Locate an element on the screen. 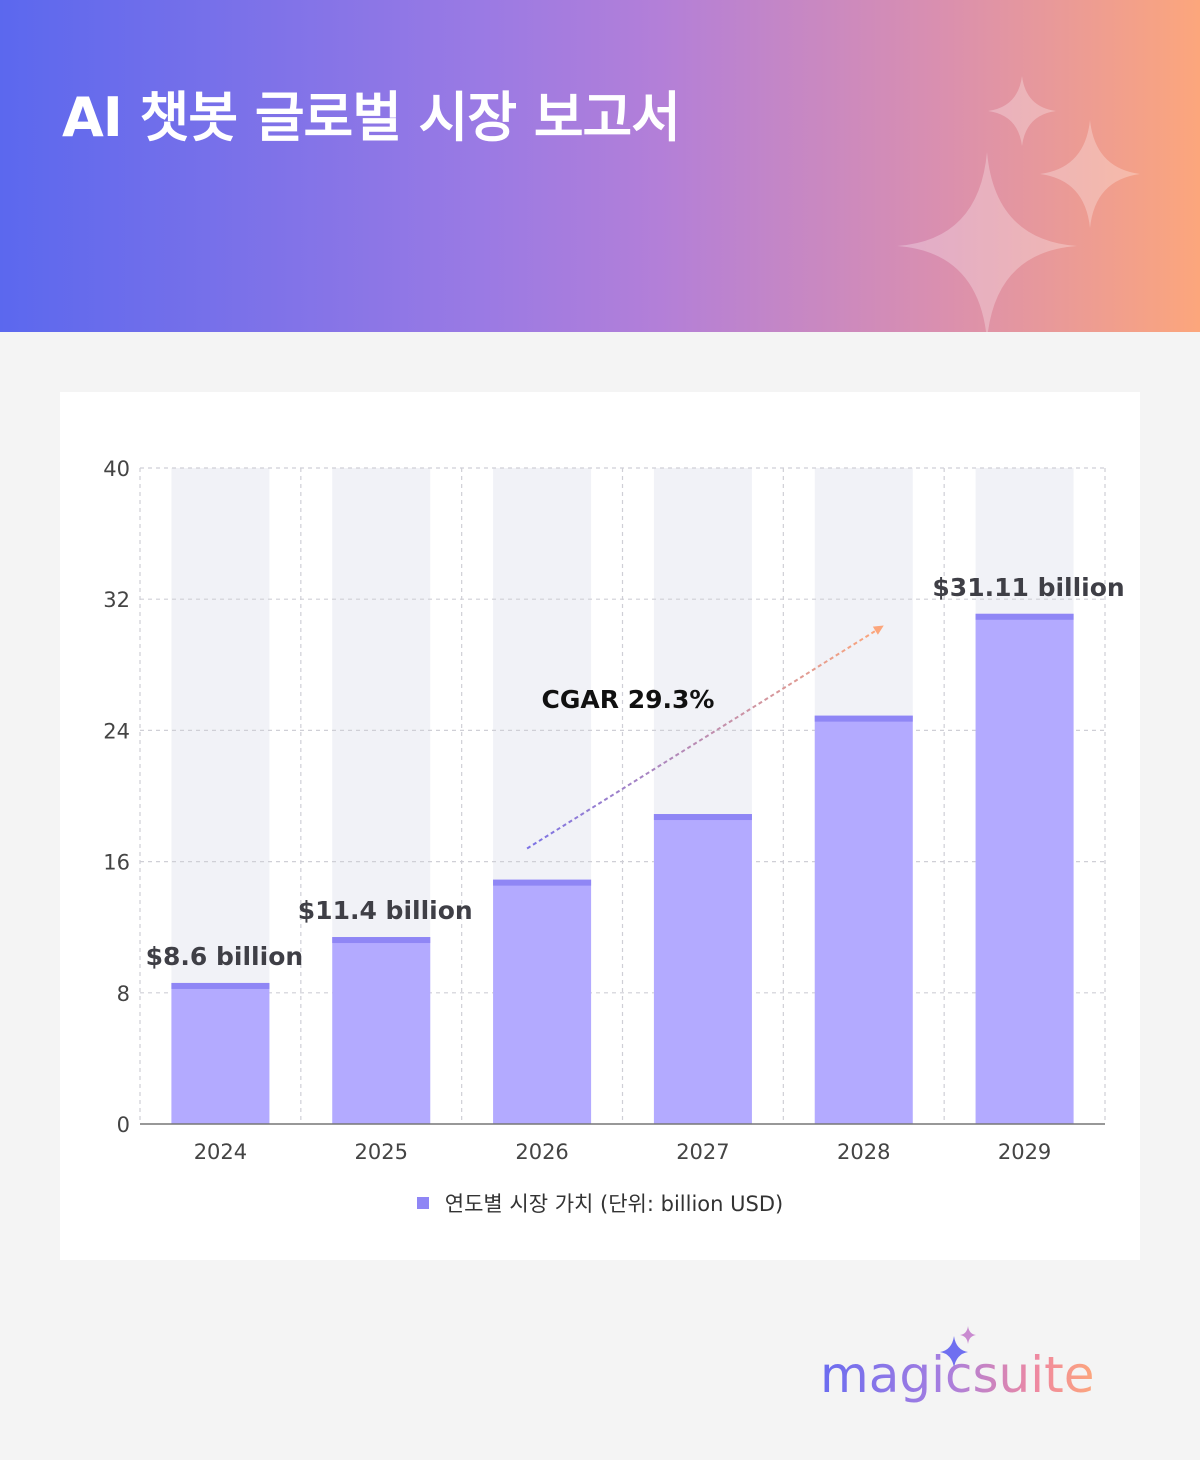  cagr-arrow-head is located at coordinates (878, 630).